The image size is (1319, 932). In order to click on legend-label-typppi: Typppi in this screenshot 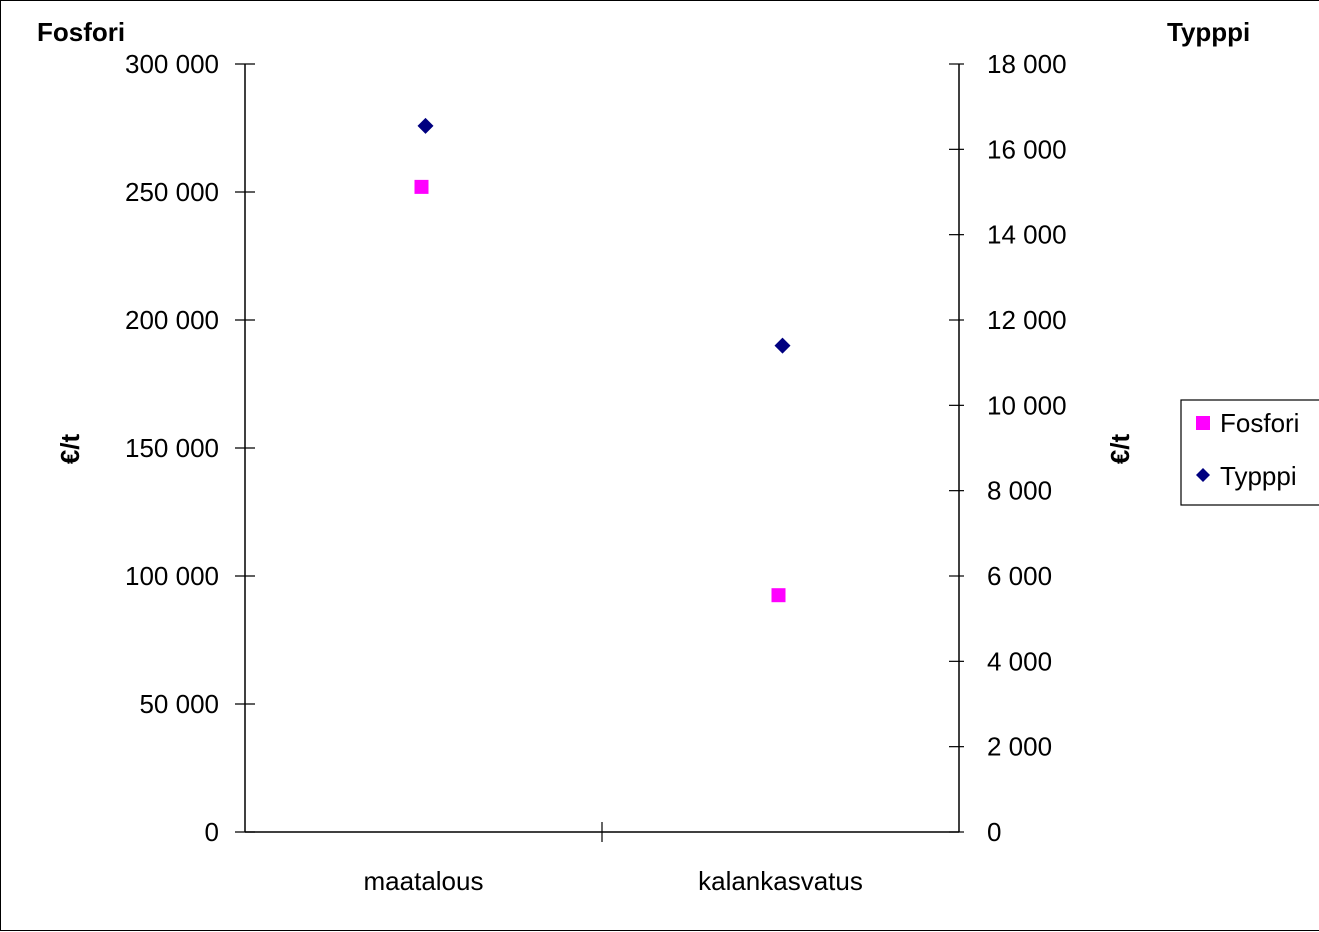, I will do `click(1258, 476)`.